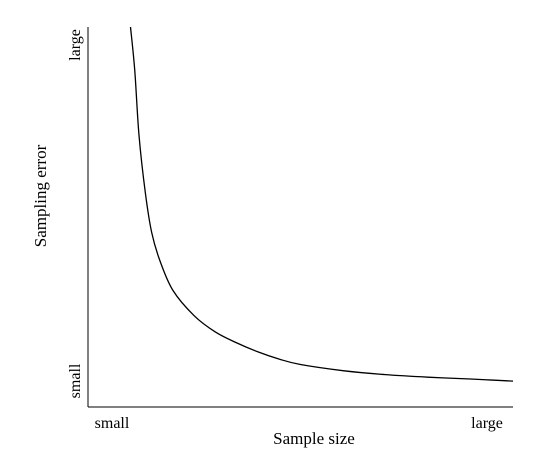  I want to click on x-axis-label: Sample size, so click(314, 438).